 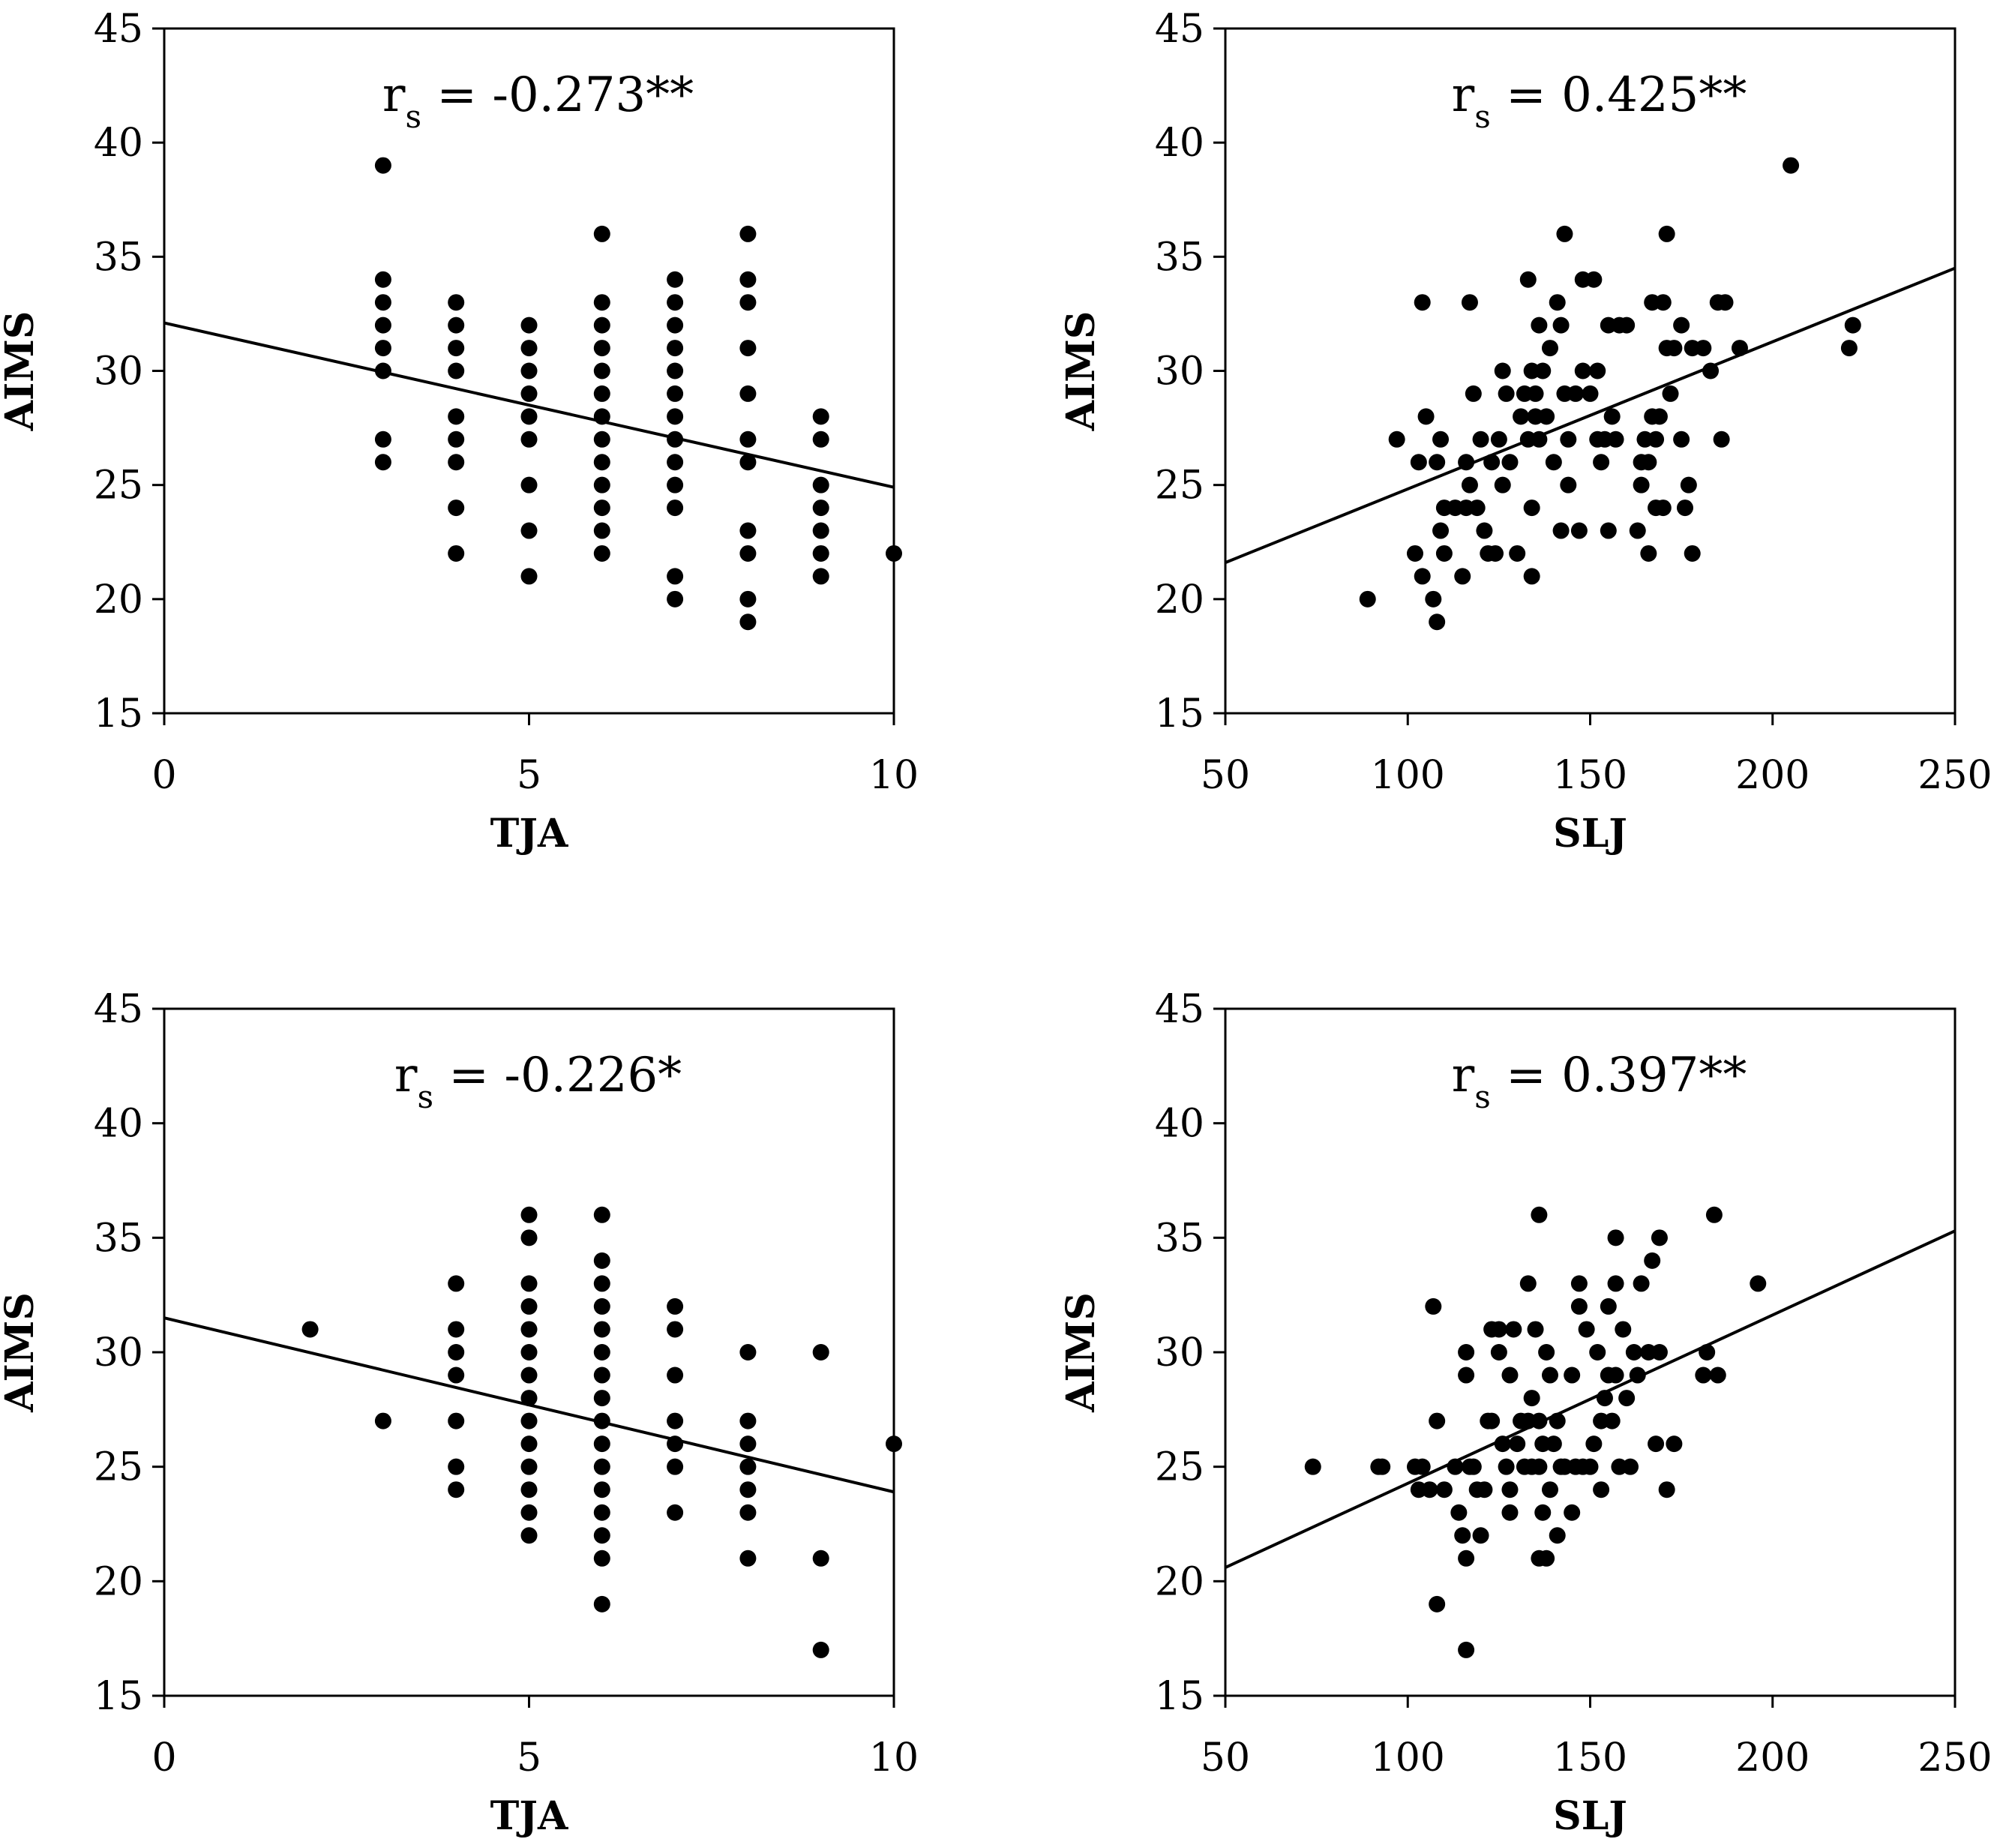 What do you see at coordinates (529, 833) in the screenshot?
I see `x-axis-title: TJA` at bounding box center [529, 833].